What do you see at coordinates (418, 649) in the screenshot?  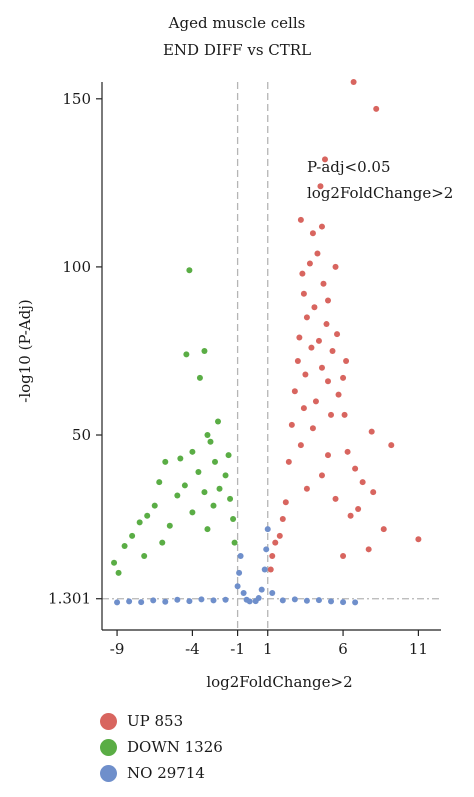 I see `x-tick-label: 11` at bounding box center [418, 649].